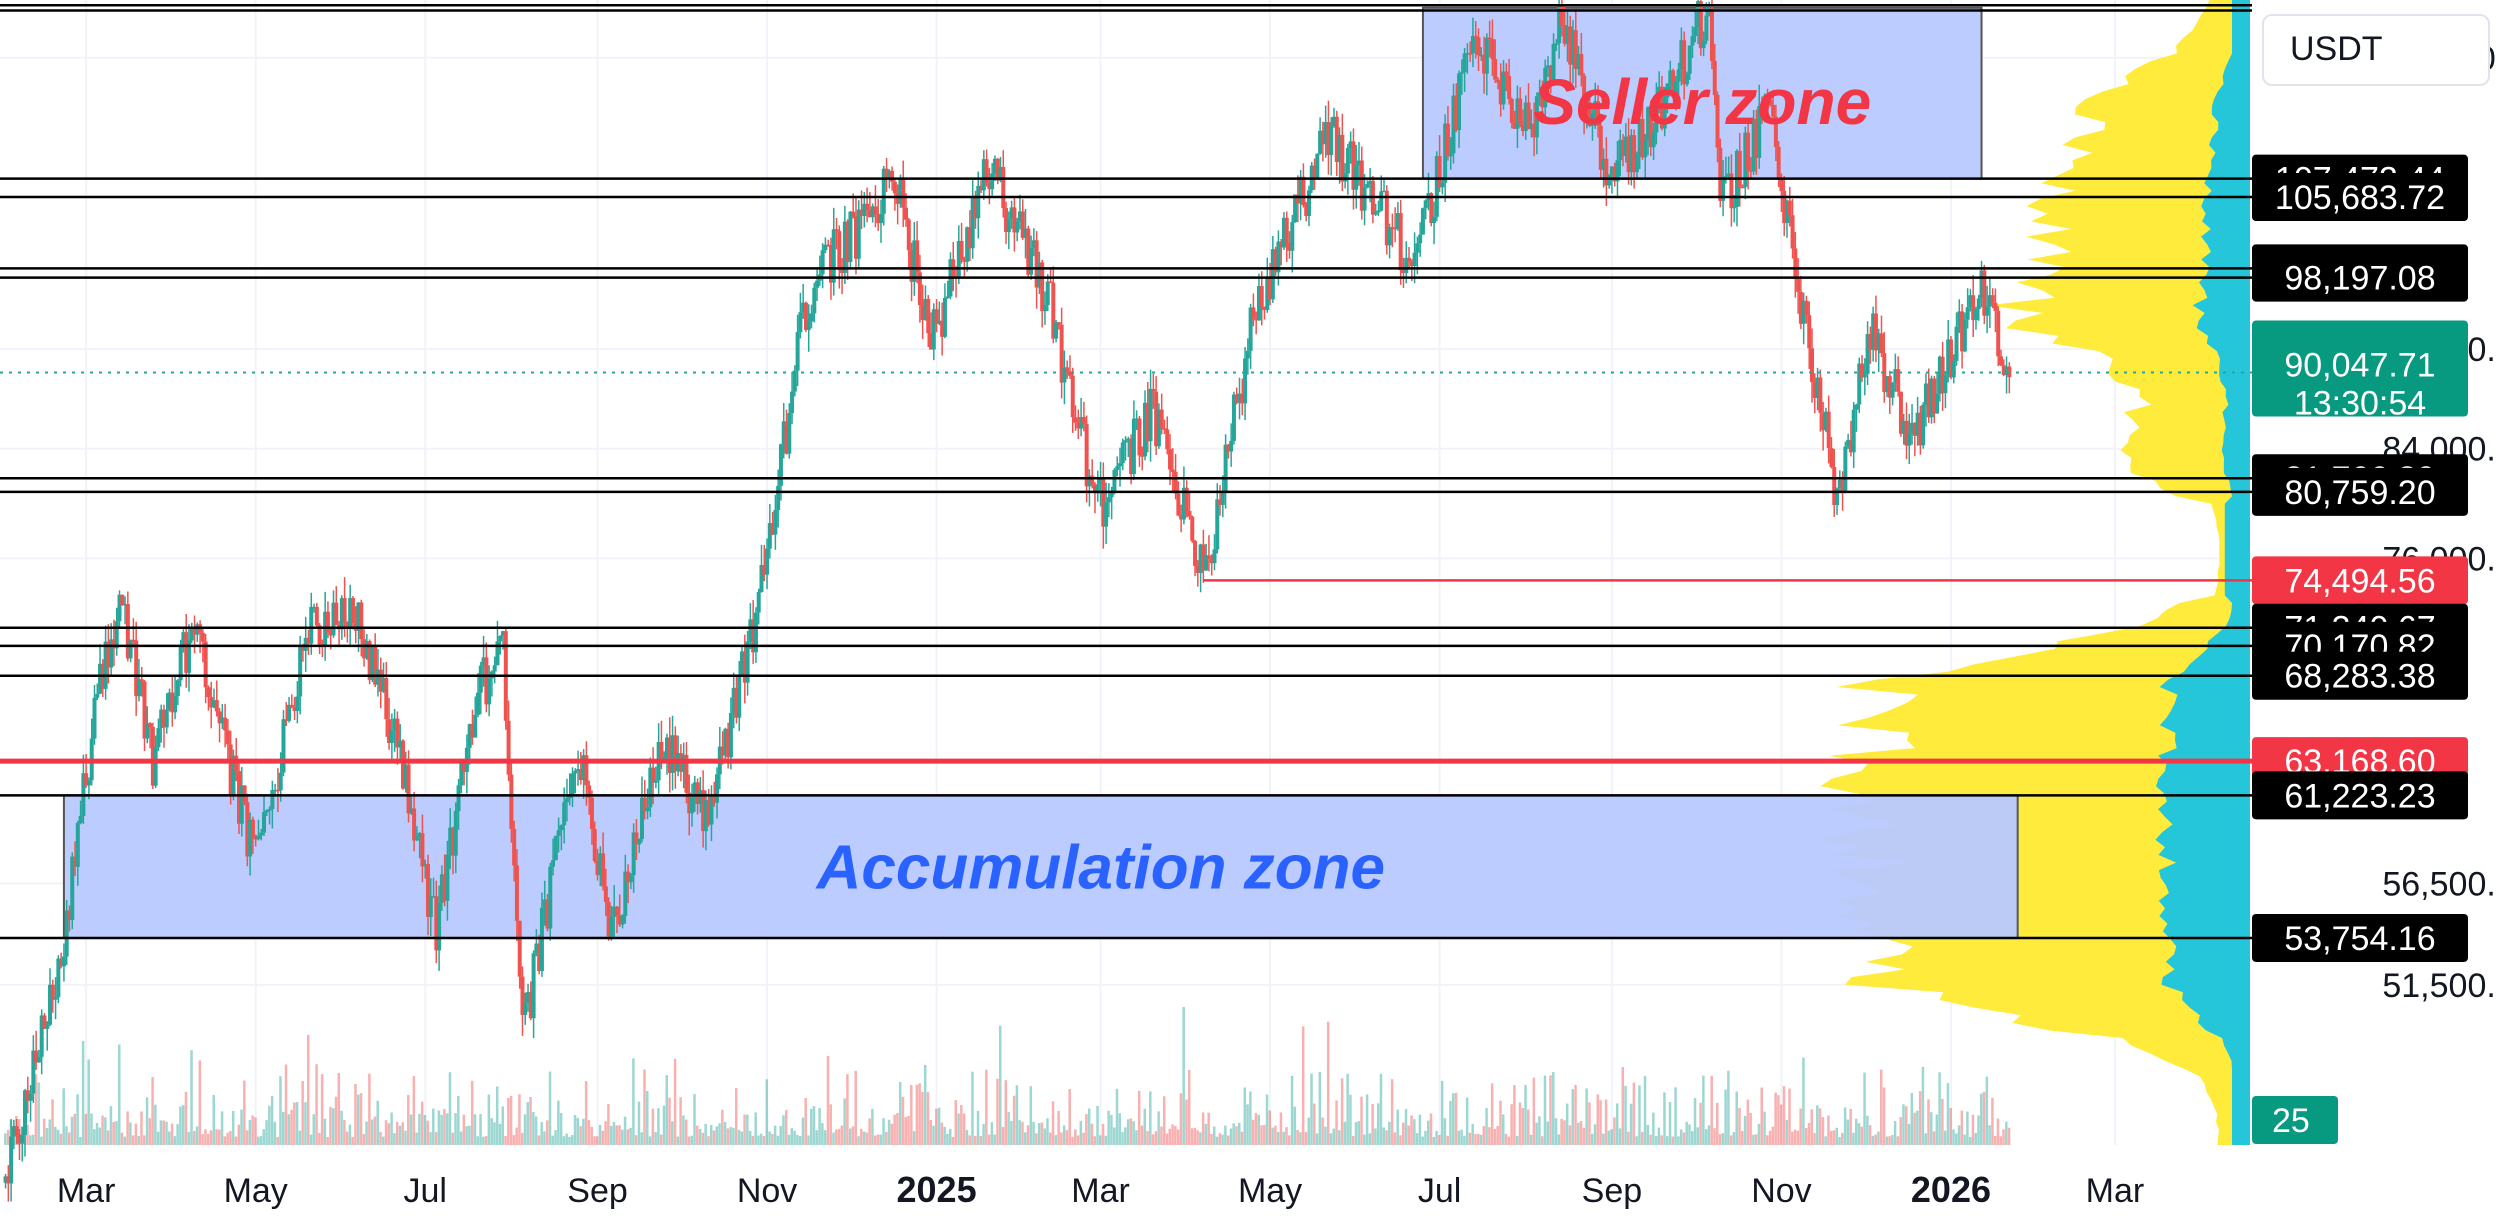 This screenshot has height=1224, width=2496. Describe the element at coordinates (2359, 677) in the screenshot. I see `level-price-tag: 68,283.38` at that location.